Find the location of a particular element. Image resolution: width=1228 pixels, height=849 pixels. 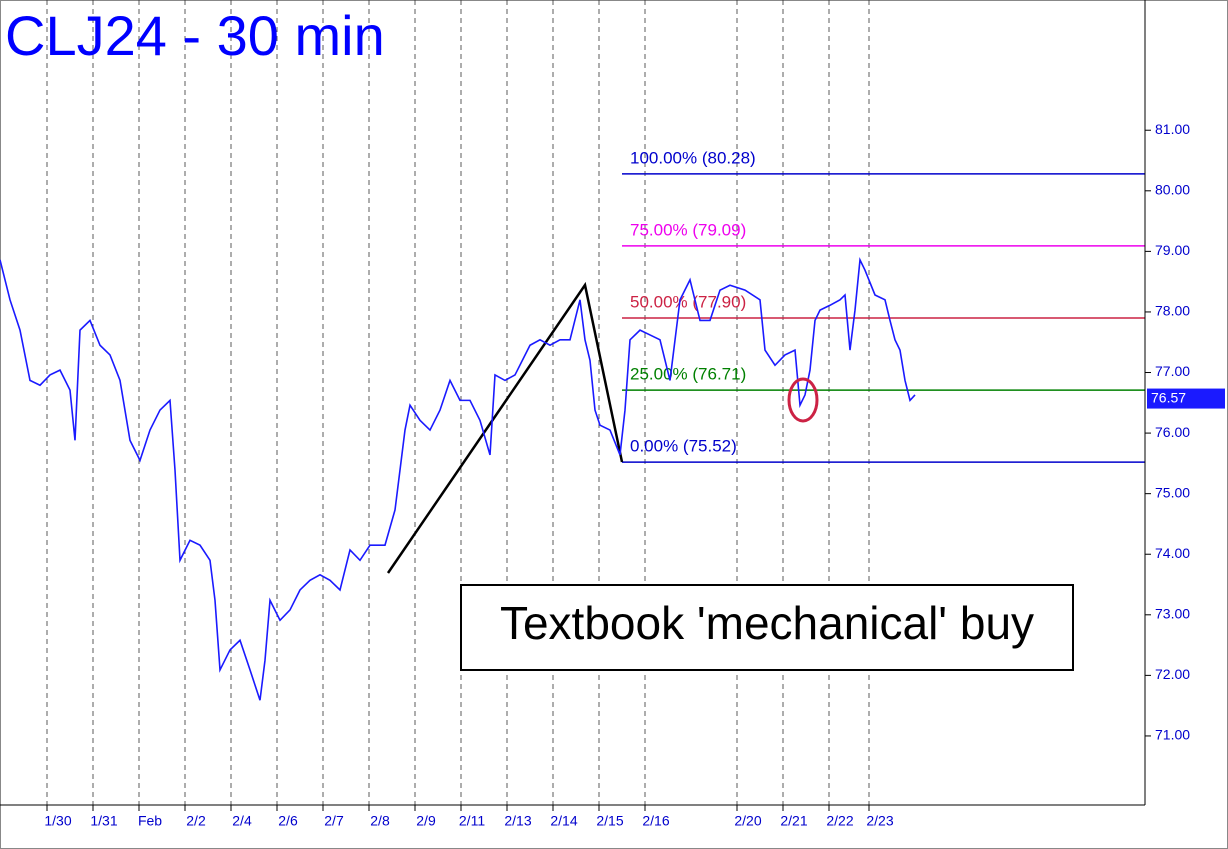

x-tick-label: 2/7 is located at coordinates (334, 821).